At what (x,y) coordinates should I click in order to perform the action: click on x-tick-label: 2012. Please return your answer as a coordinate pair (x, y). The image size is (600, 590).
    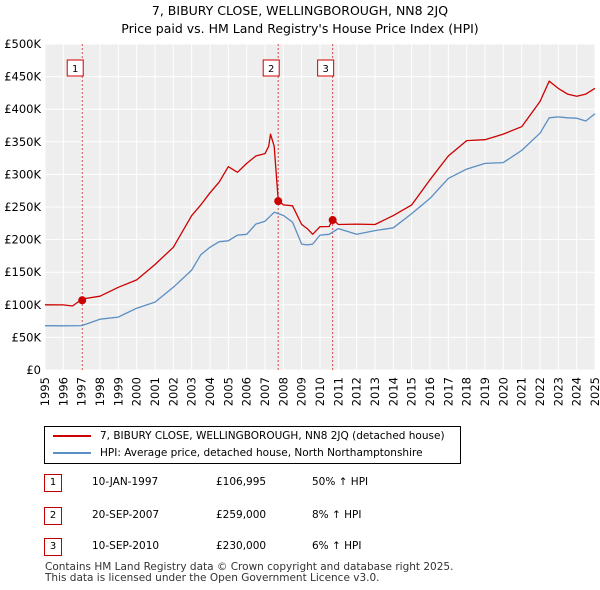
    Looking at the image, I should click on (357, 391).